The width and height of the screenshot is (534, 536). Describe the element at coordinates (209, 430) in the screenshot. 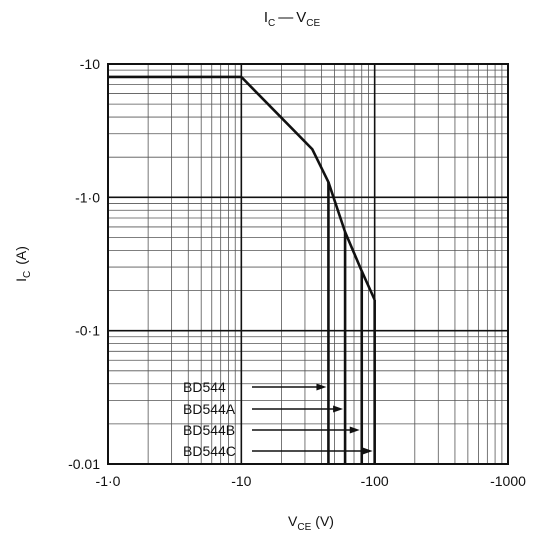

I see `series-label: BD544B` at that location.